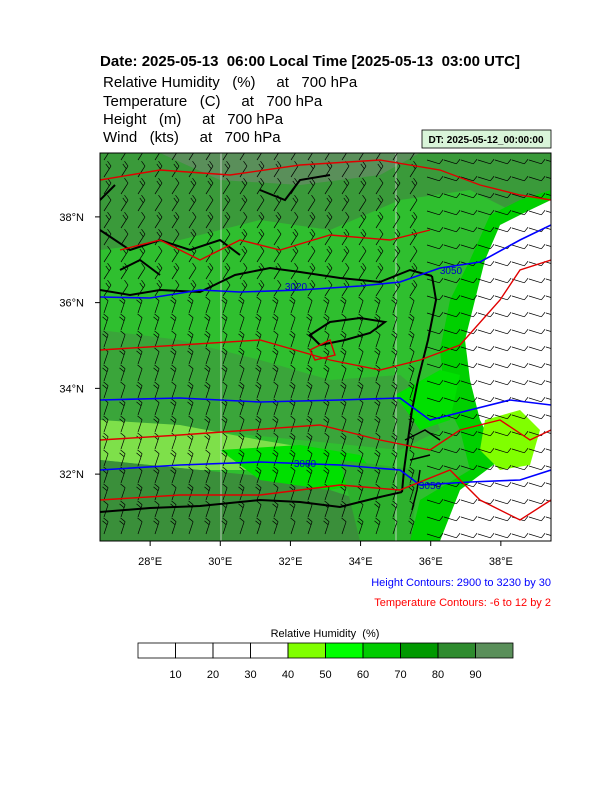 The height and width of the screenshot is (797, 612). What do you see at coordinates (438, 675) in the screenshot?
I see `colorbar-tick-label: 80` at bounding box center [438, 675].